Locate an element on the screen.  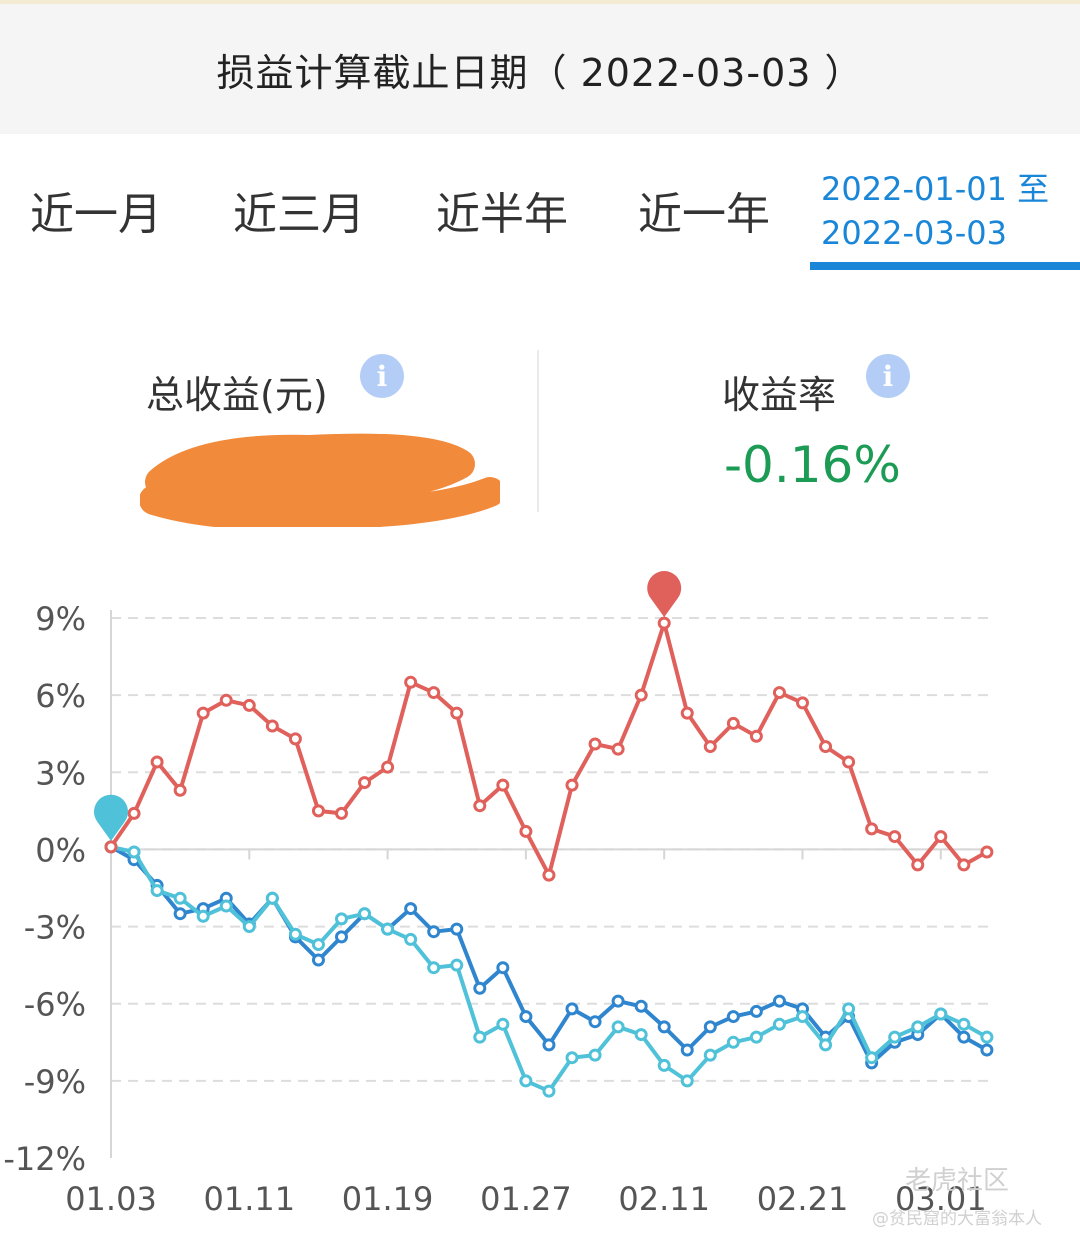
info-icon-rate: i is located at coordinates (888, 376).